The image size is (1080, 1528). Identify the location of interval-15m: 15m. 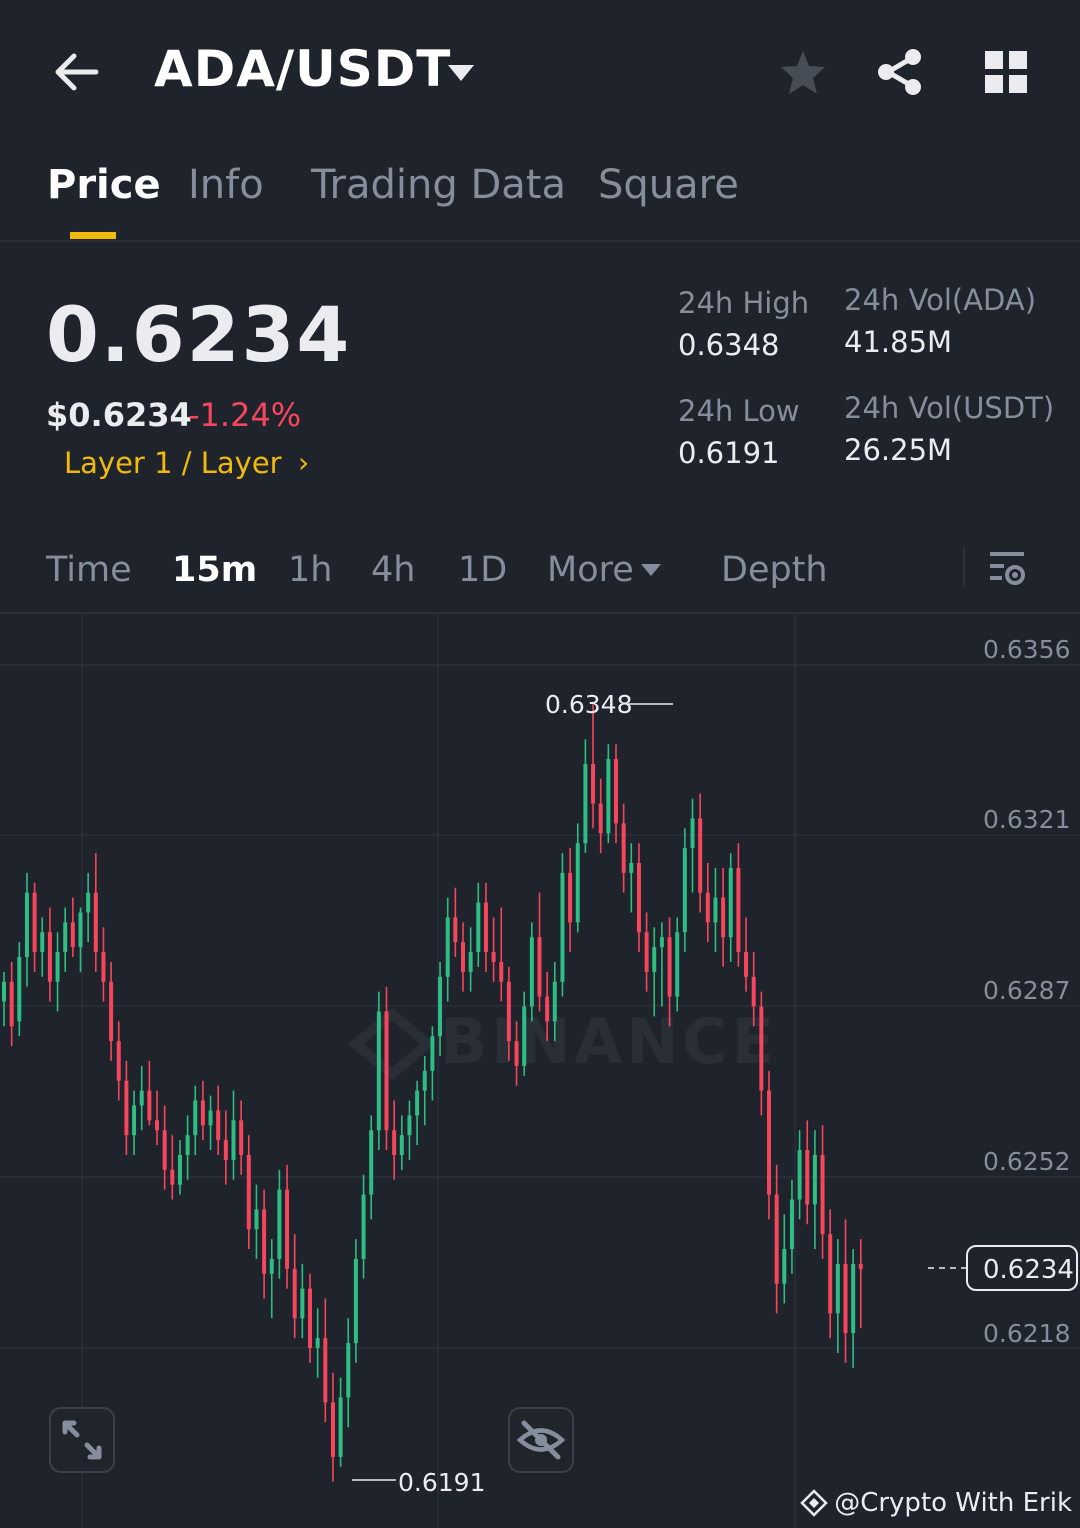
(215, 570).